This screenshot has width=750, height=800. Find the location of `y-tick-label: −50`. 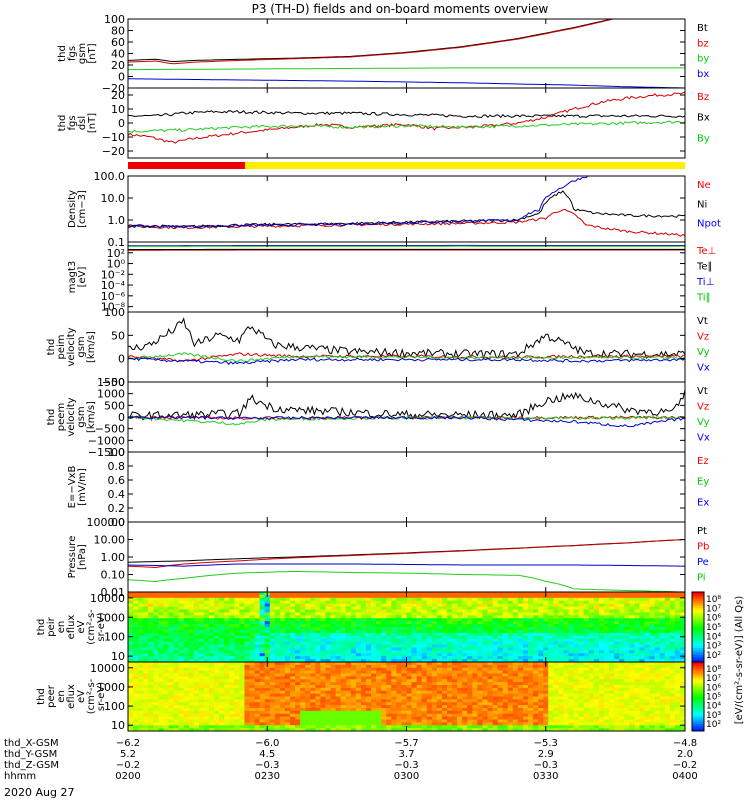

y-tick-label: −50 is located at coordinates (113, 382).